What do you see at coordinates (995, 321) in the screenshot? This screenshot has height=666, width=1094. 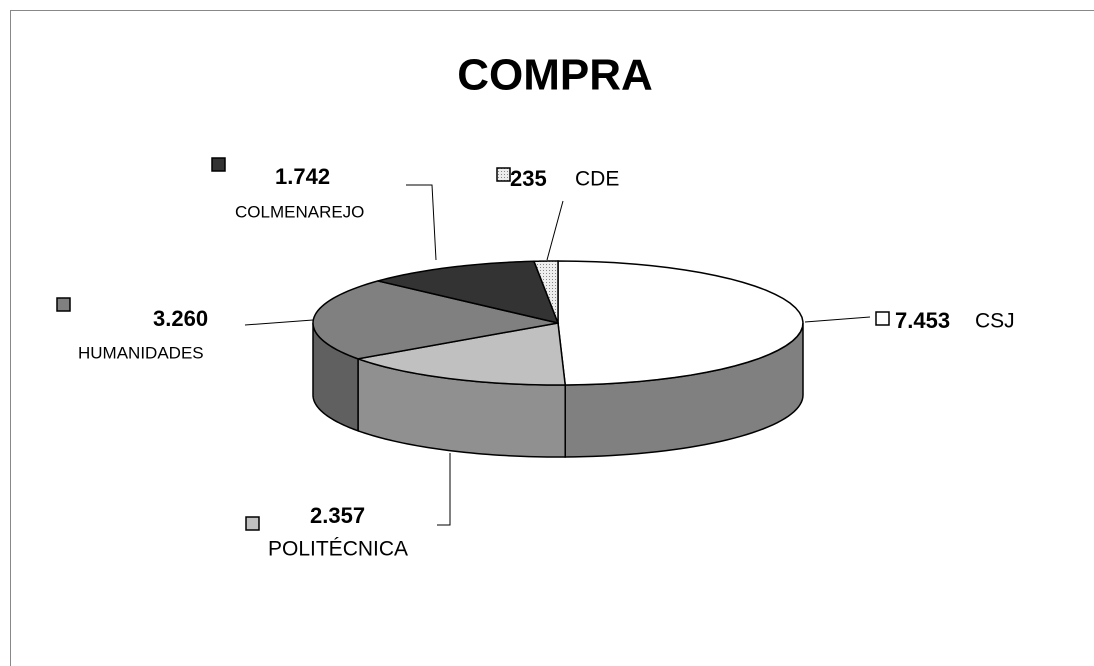 I see `category-label: CSJ` at bounding box center [995, 321].